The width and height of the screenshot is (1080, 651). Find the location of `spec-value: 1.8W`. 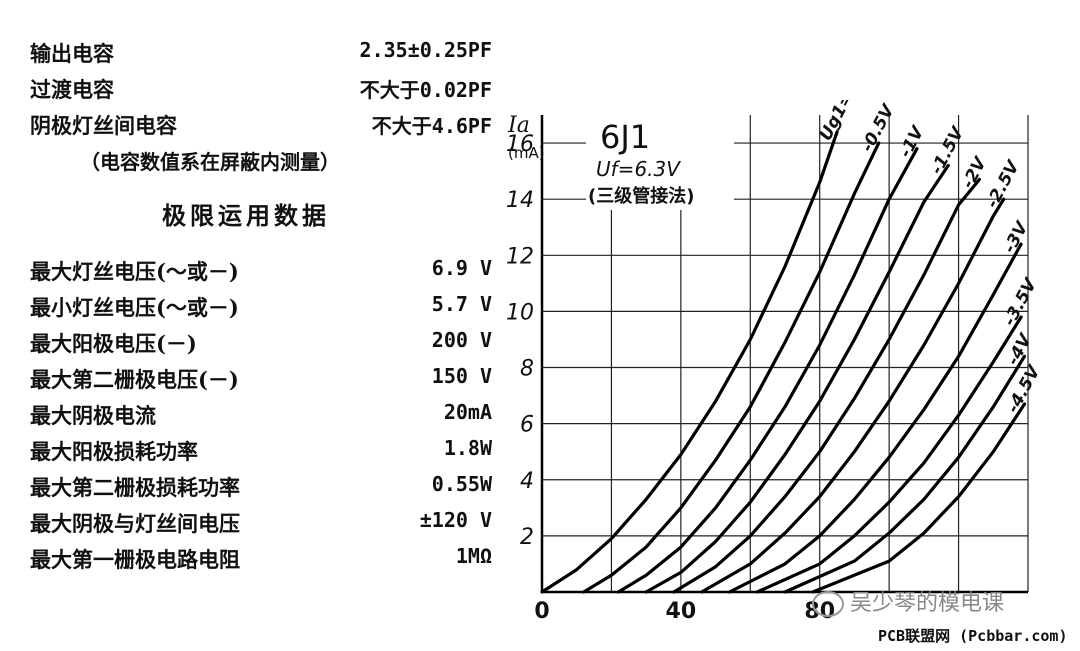

spec-value: 1.8W is located at coordinates (467, 448).